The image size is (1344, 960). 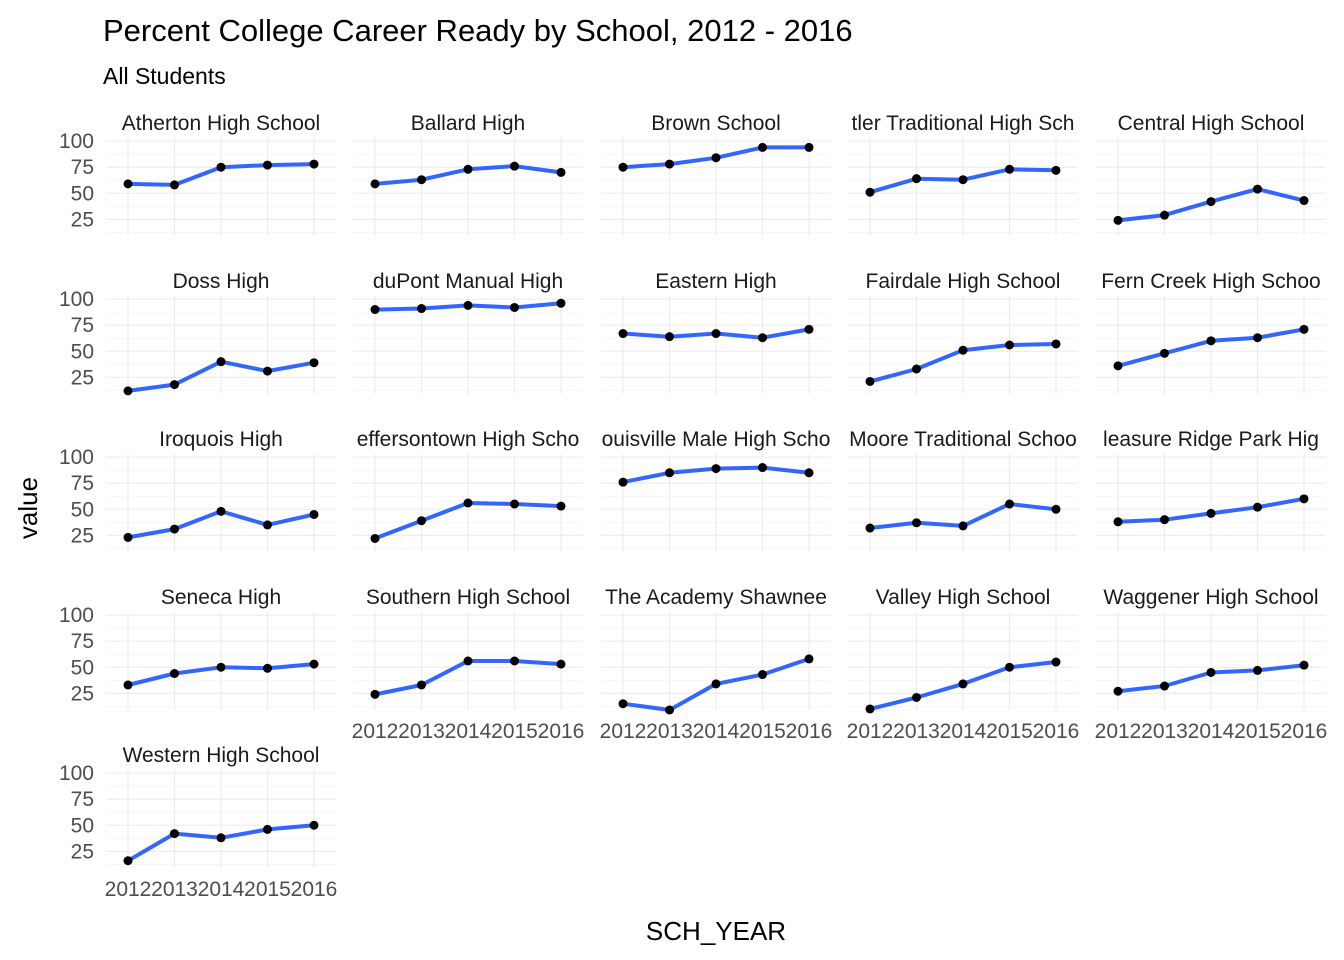 What do you see at coordinates (963, 281) in the screenshot?
I see `panel-strip-label: Fairdale High School` at bounding box center [963, 281].